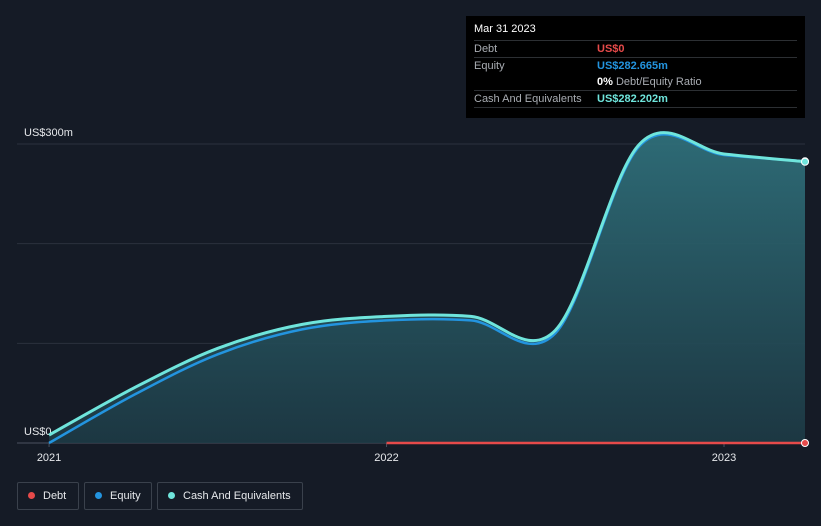 The width and height of the screenshot is (821, 526). Describe the element at coordinates (48, 133) in the screenshot. I see `y-tick-label: US$300m` at that location.